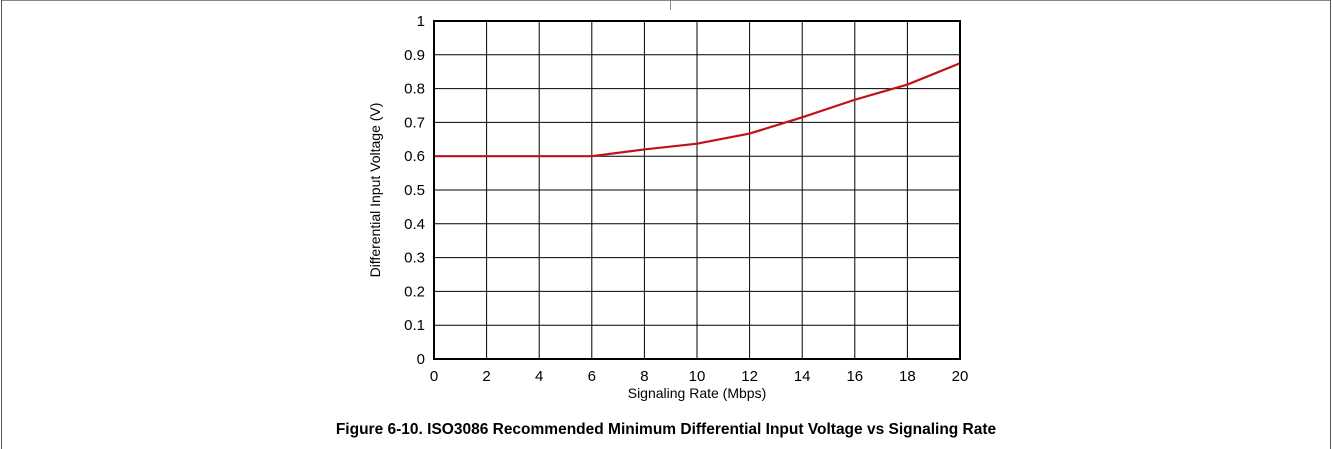  I want to click on x-axis-ticks: 0 2 4 6 8 10 12 14 16 18 20, so click(699, 376).